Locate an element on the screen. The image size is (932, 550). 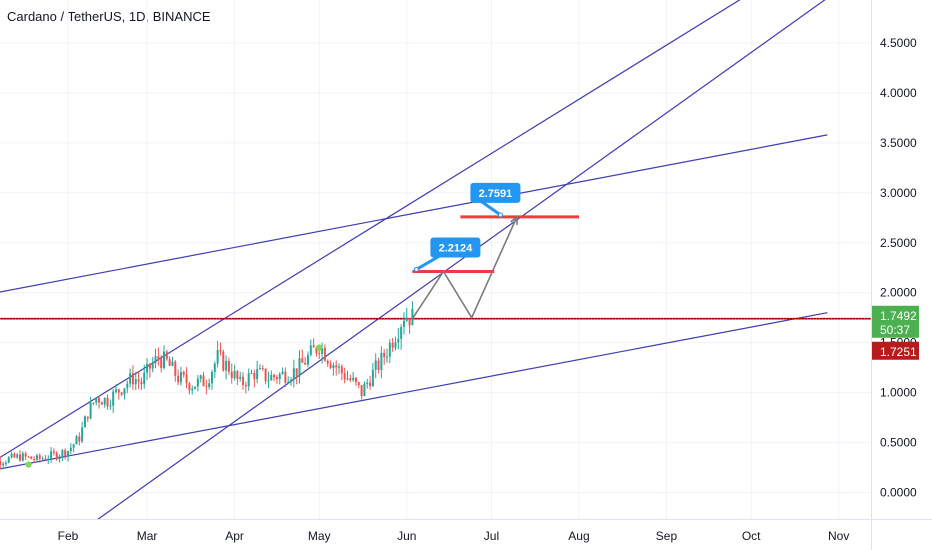
callout-label: 2.7591 is located at coordinates (496, 194).